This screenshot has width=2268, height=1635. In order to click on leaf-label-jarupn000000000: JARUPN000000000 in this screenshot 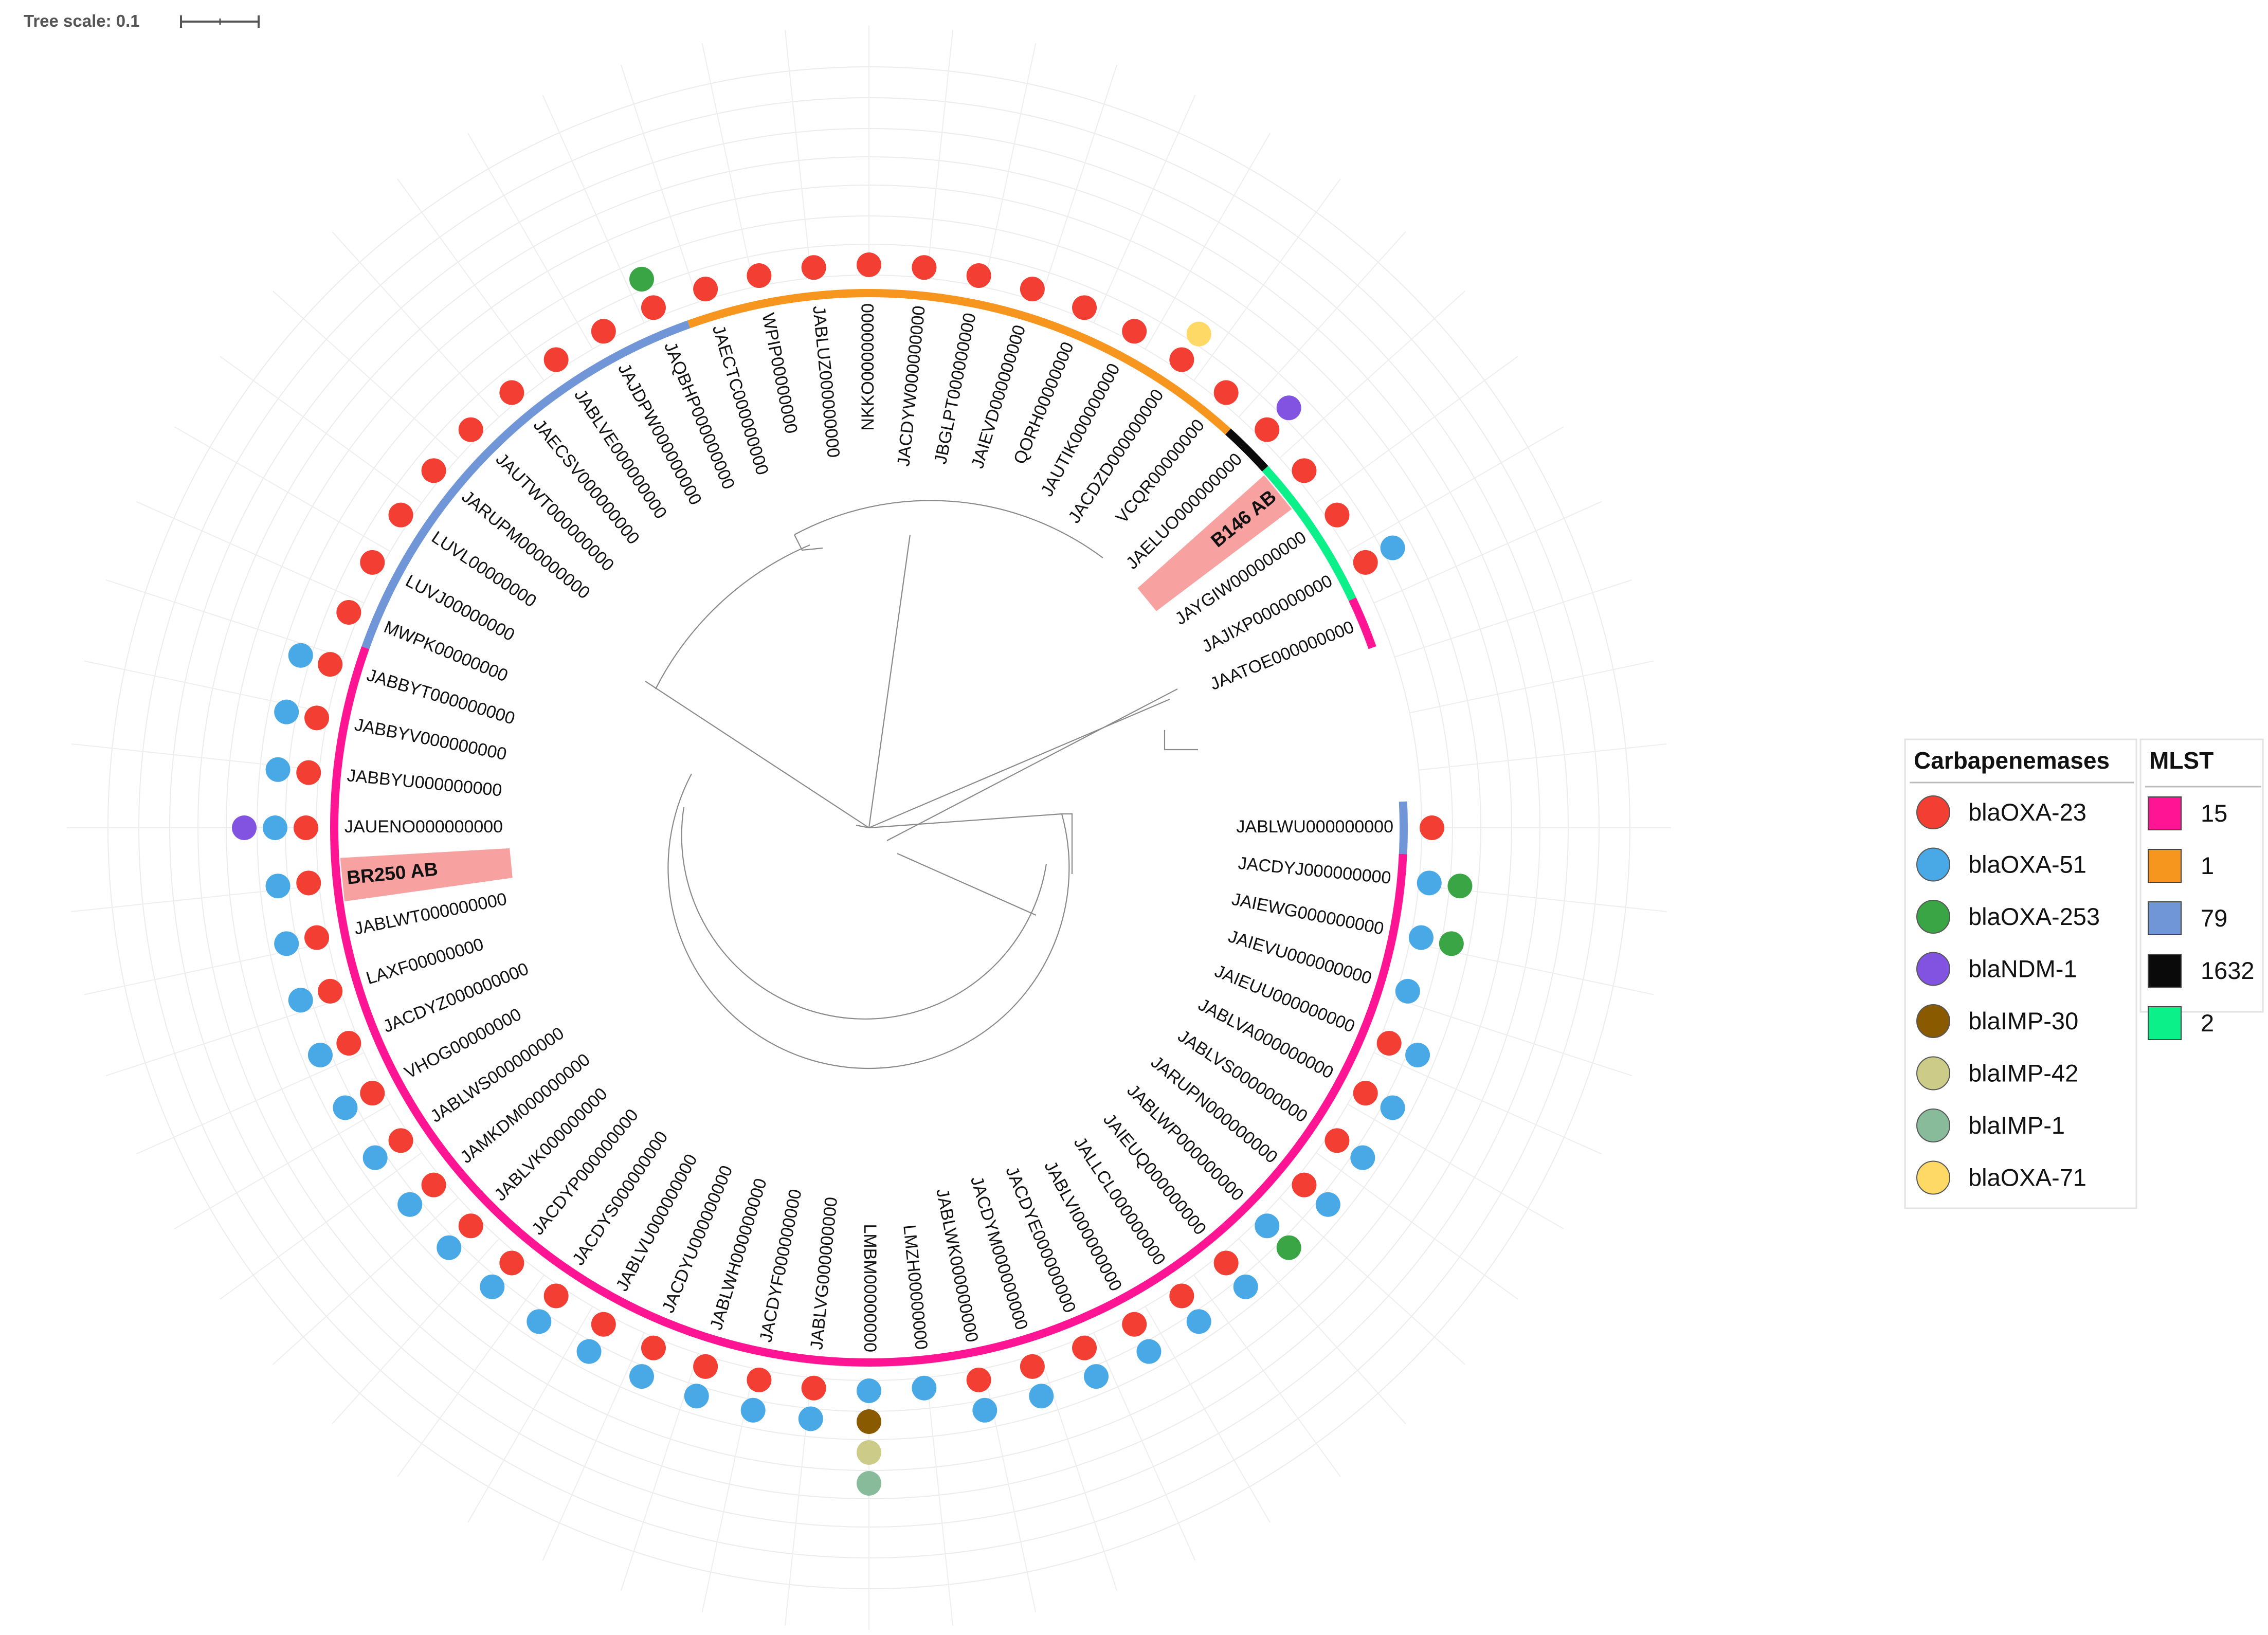, I will do `click(1214, 1110)`.